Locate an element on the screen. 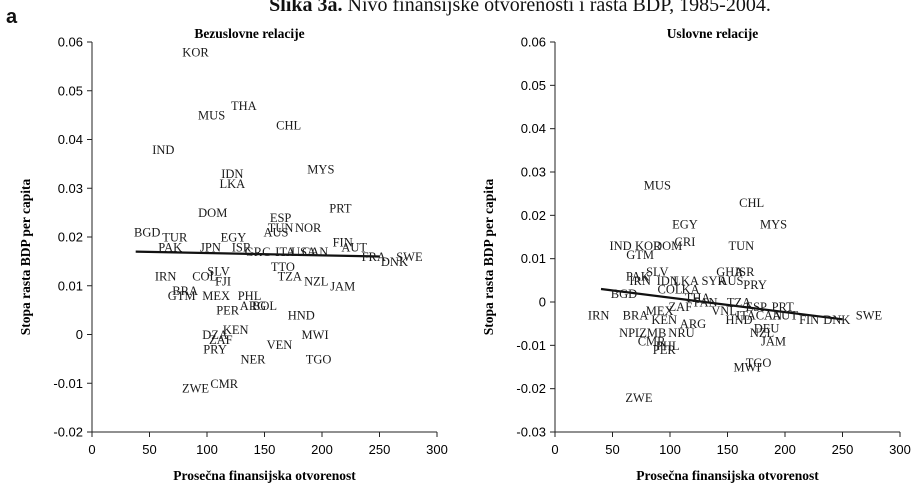 Image resolution: width=920 pixels, height=491 pixels. right-x-tick-label: 200 is located at coordinates (785, 449).